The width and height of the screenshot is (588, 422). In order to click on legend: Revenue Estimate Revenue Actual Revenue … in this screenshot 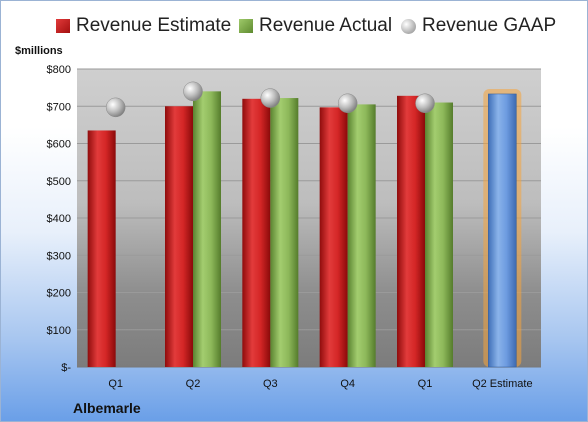, I will do `click(294, 30)`.